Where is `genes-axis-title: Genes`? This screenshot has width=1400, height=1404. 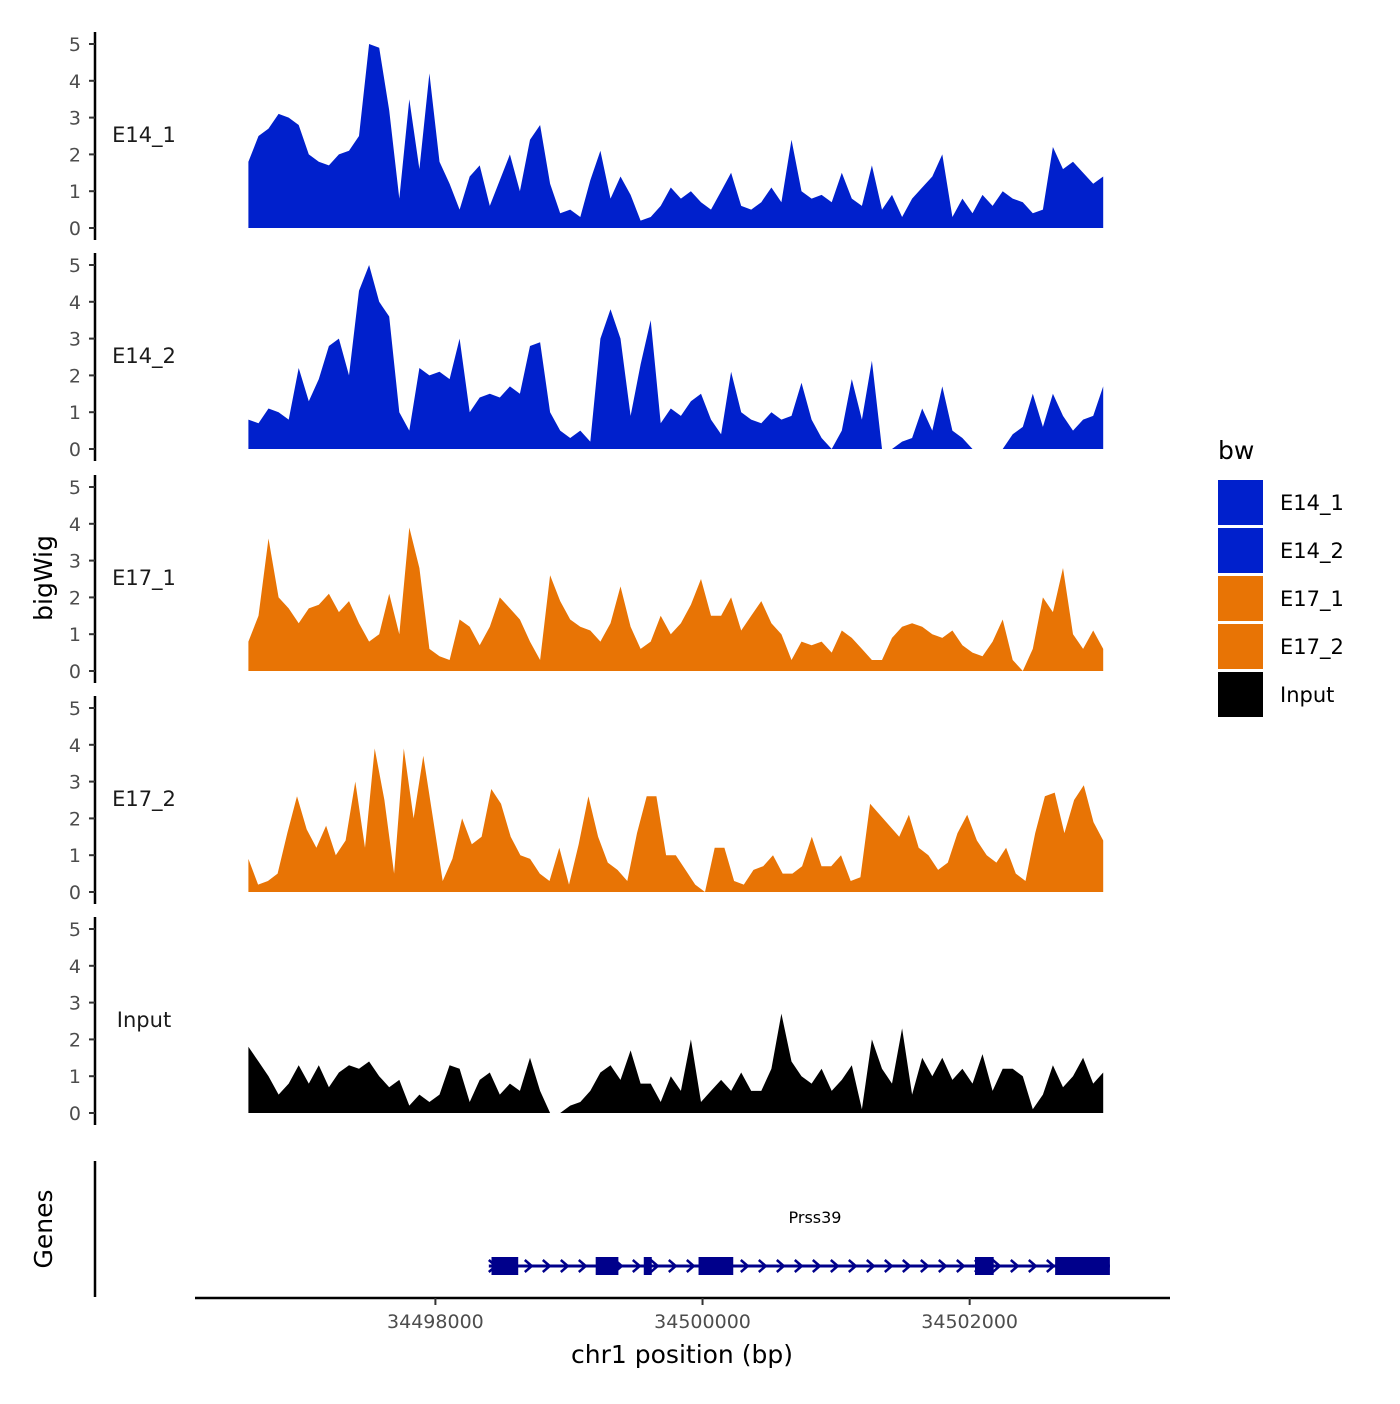
genes-axis-title: Genes is located at coordinates (43, 1228).